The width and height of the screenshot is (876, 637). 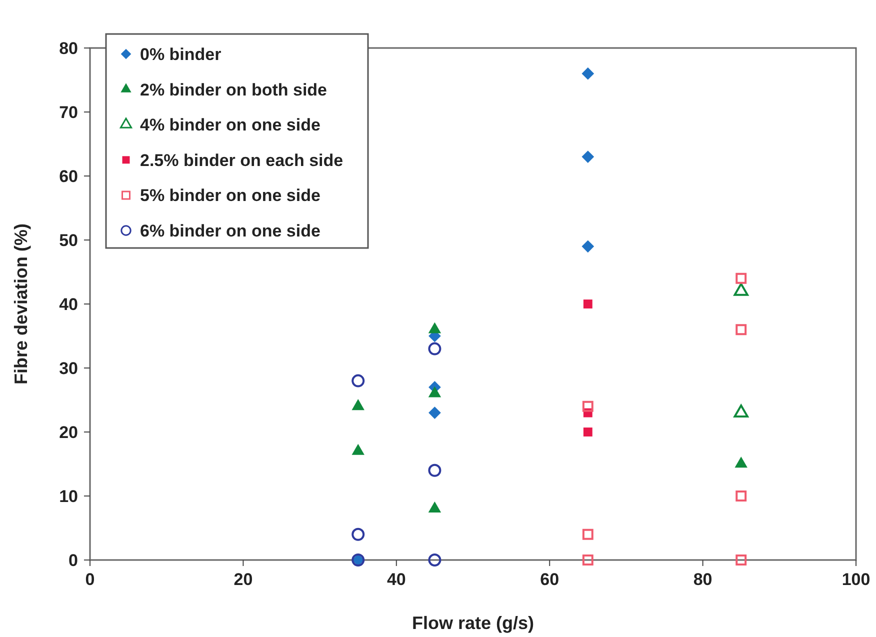 I want to click on x-tick-label: 100, so click(x=856, y=579).